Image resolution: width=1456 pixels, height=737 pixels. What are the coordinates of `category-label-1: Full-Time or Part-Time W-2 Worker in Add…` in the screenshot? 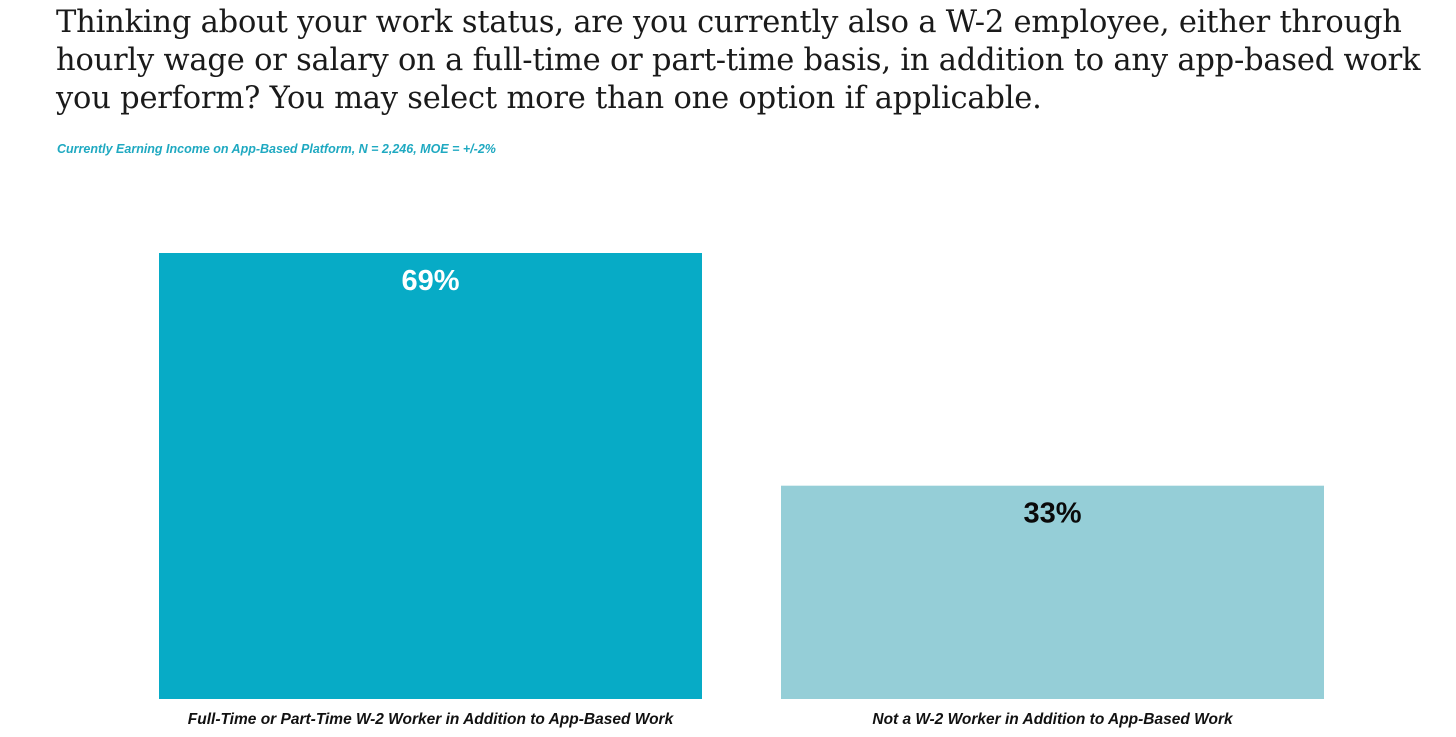 It's located at (431, 719).